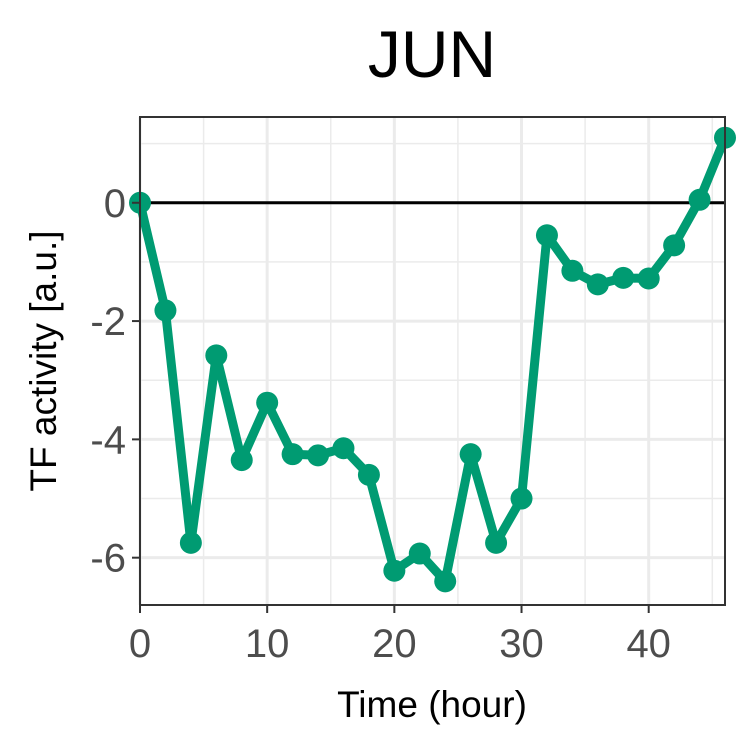 The width and height of the screenshot is (750, 750). What do you see at coordinates (432, 704) in the screenshot?
I see `x-axis-title: Time (hour)` at bounding box center [432, 704].